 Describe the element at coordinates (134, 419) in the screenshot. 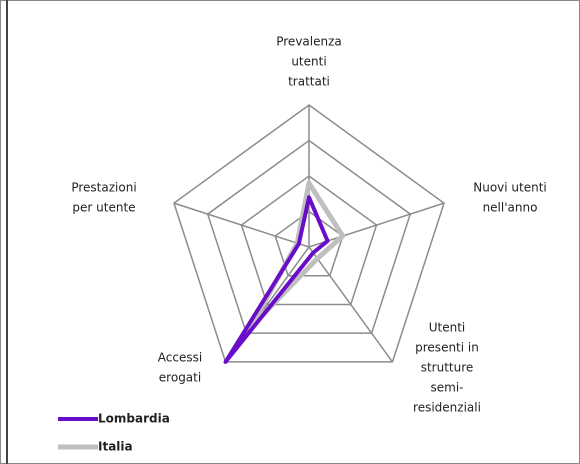

I see `legend-label: Lombardia` at that location.